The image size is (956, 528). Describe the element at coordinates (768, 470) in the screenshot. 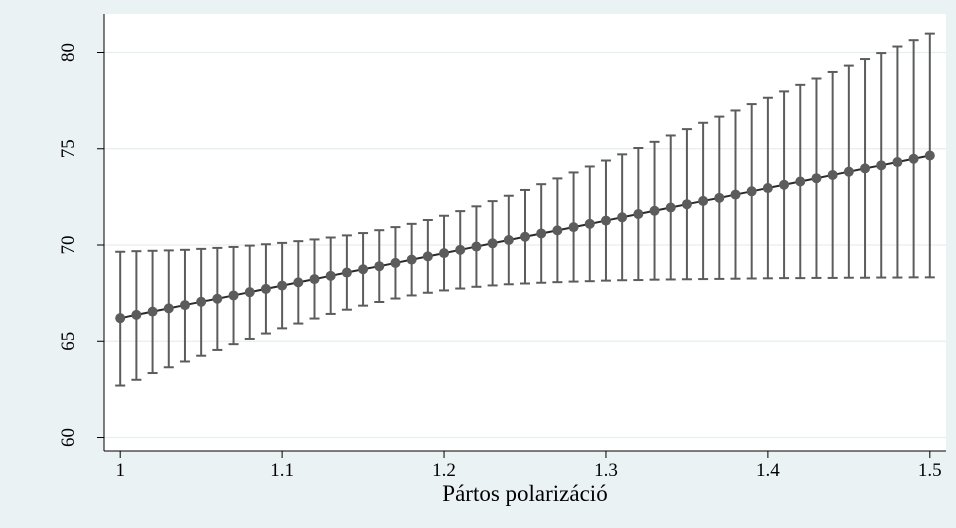

I see `x-tick-label: 1.4` at that location.